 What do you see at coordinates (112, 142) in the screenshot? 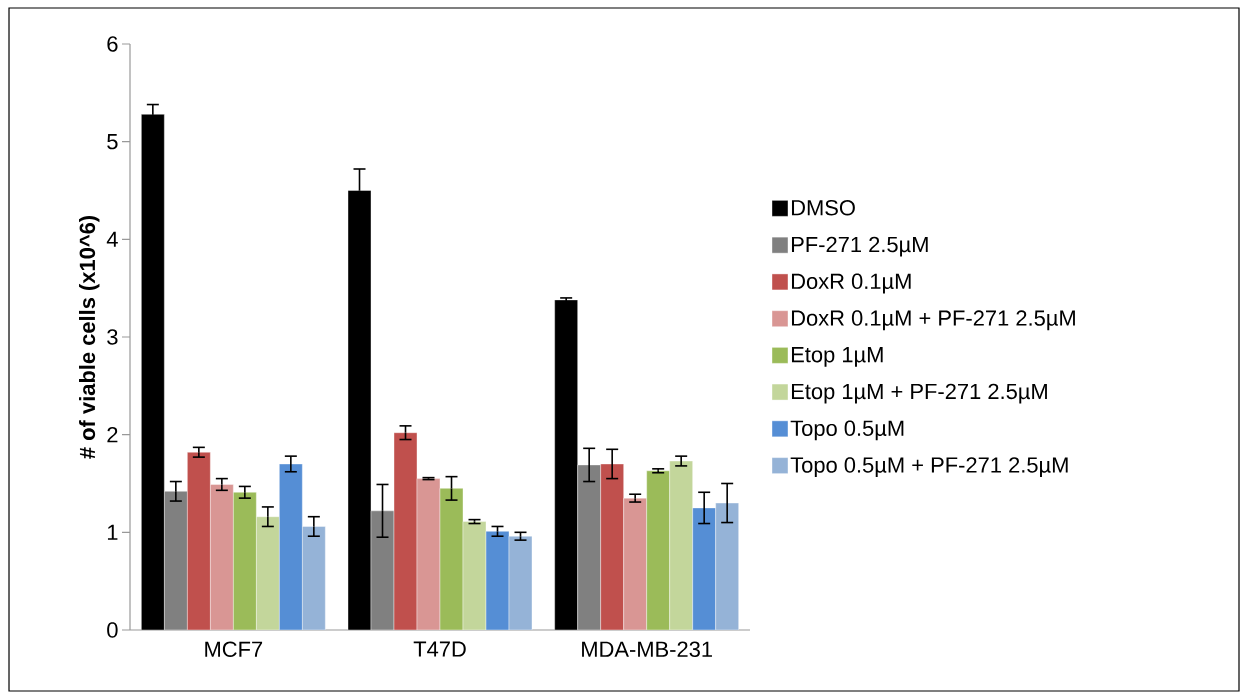
I see `y-tick-label: 5` at bounding box center [112, 142].